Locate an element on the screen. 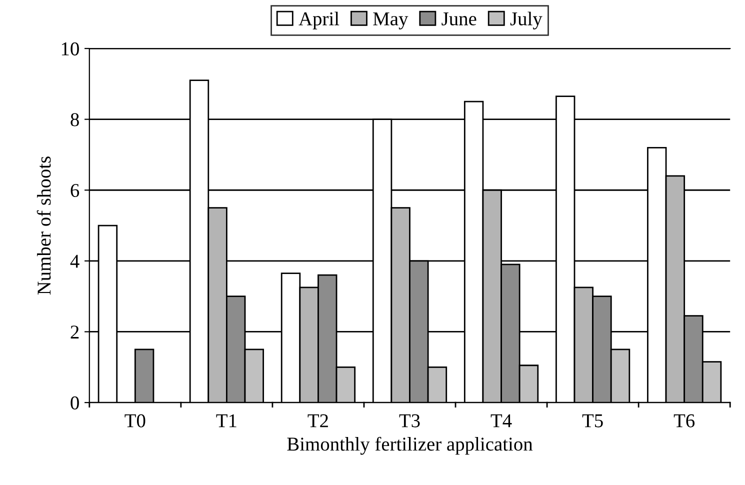 The image size is (745, 485). x-tick-label: T4 is located at coordinates (501, 421).